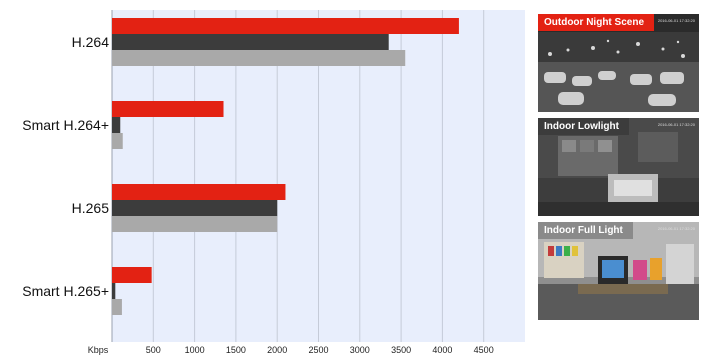  I want to click on category-label: Smart H.264+, so click(65, 125).